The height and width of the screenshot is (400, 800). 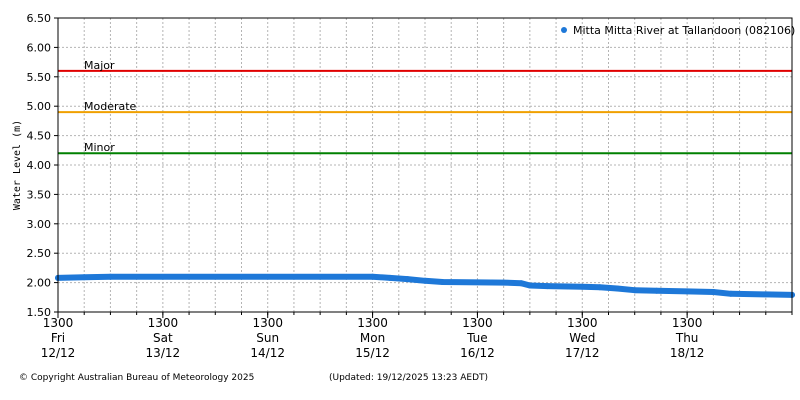 I want to click on legend-marker, so click(x=564, y=30).